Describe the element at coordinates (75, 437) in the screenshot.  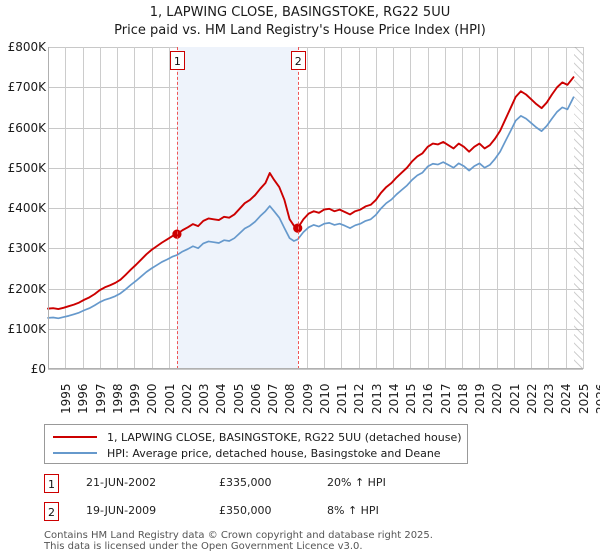
I see `legend-swatch-property` at that location.